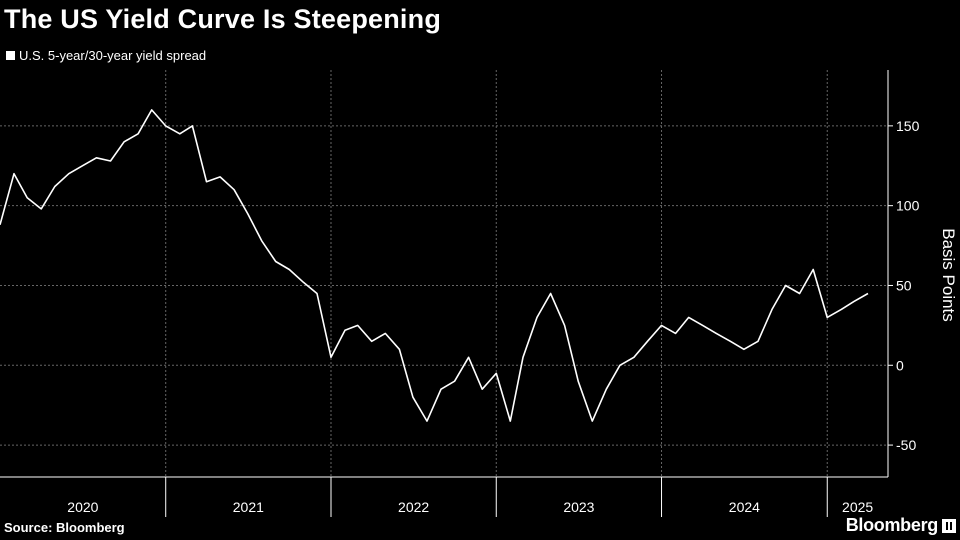 This screenshot has width=960, height=540. I want to click on legend-label: U.S. 5-year/30-year yield spread, so click(113, 55).